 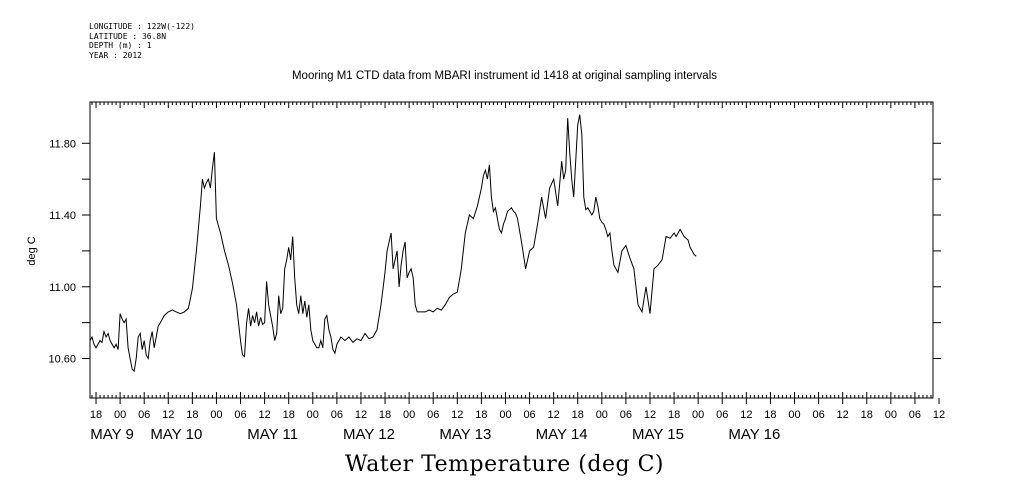 What do you see at coordinates (62, 216) in the screenshot?
I see `y-tick-label: 11.40` at bounding box center [62, 216].